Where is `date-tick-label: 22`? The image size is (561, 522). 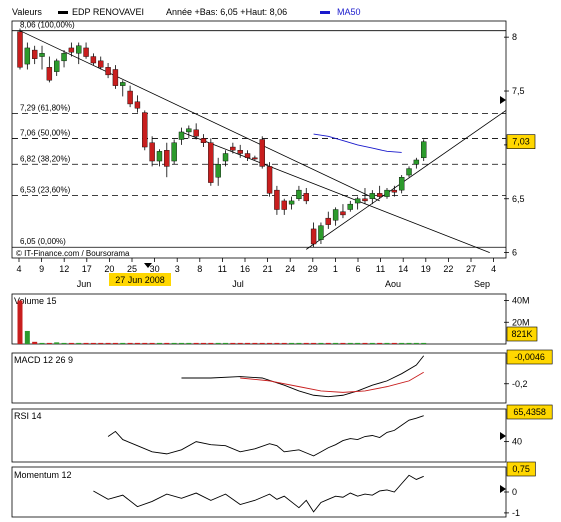
date-tick-label: 22 is located at coordinates (448, 269).